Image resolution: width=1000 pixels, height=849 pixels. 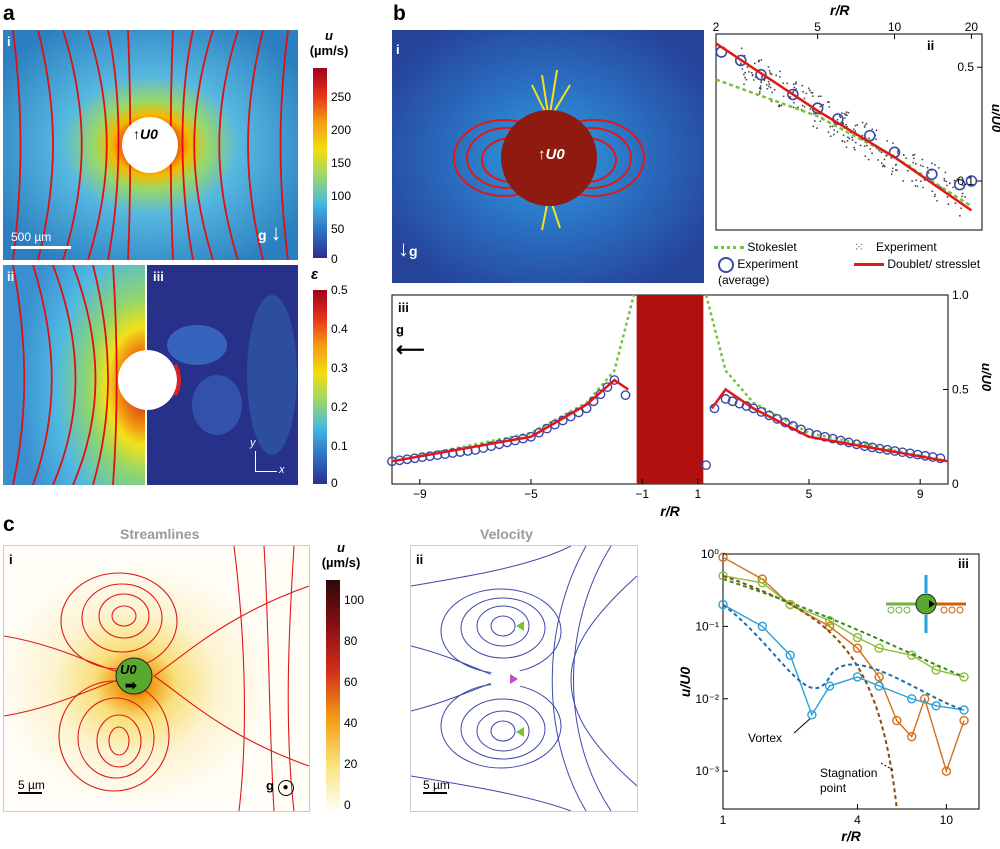 I want to click on panel-b-top-axis-label: r/R, so click(x=840, y=10).